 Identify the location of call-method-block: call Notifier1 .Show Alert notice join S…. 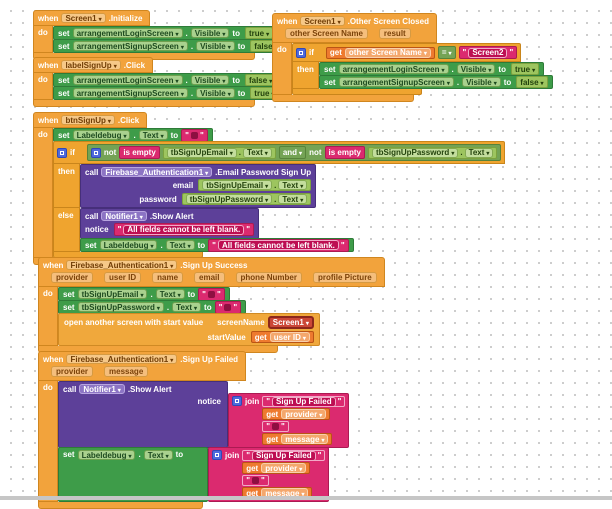
(204, 414).